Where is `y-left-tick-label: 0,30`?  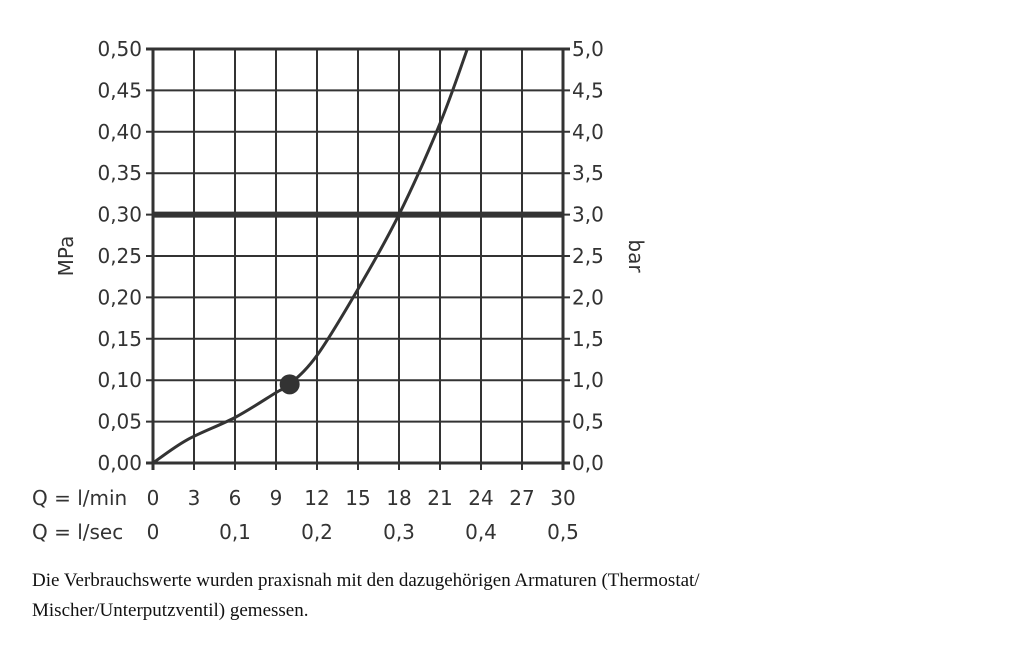 y-left-tick-label: 0,30 is located at coordinates (119, 215).